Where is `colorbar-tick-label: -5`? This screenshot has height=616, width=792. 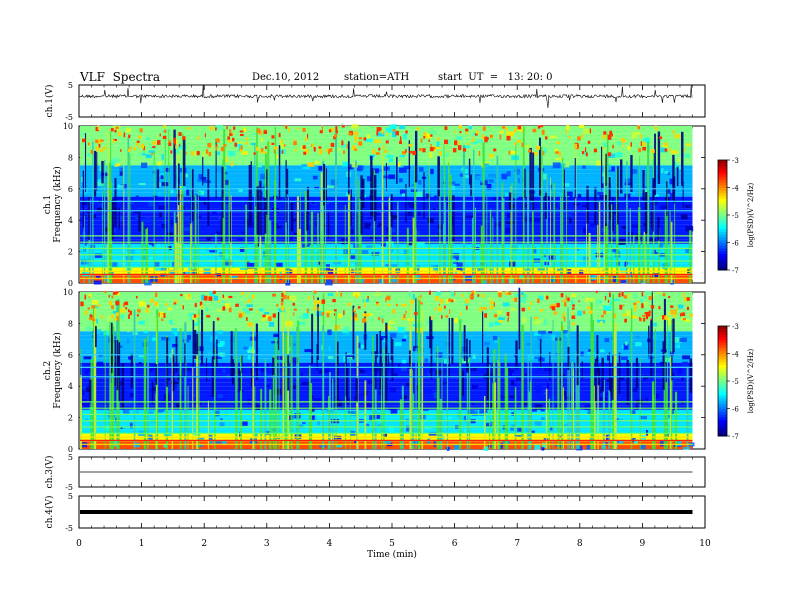 colorbar-tick-label: -5 is located at coordinates (735, 382).